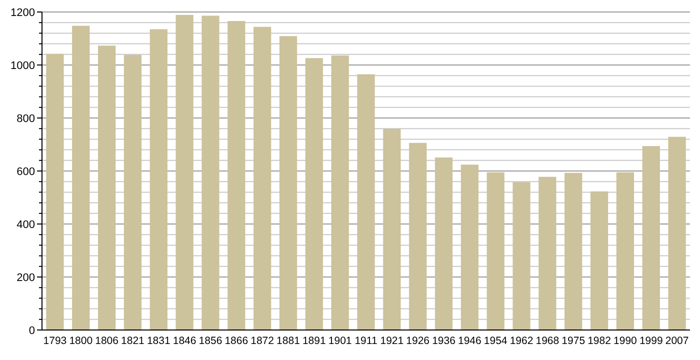  I want to click on x-tick-label: 1831, so click(158, 341).